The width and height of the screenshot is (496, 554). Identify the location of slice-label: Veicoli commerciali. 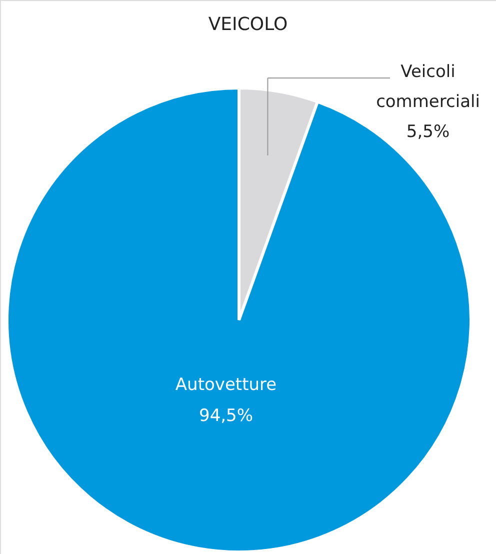
(428, 87).